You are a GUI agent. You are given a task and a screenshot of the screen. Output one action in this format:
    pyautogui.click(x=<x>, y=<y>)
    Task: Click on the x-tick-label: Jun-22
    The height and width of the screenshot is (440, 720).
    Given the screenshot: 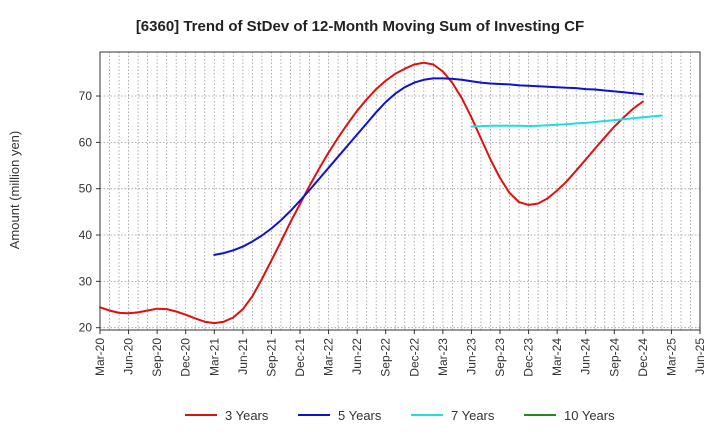 What is the action you would take?
    pyautogui.click(x=357, y=356)
    